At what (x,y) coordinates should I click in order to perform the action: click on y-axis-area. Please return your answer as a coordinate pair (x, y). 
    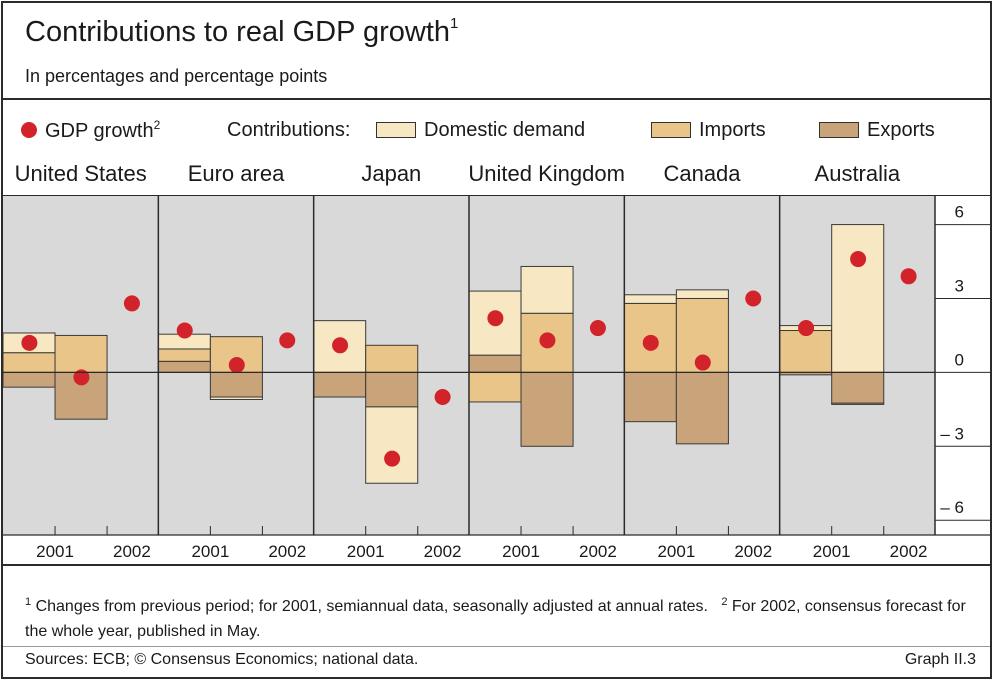
    Looking at the image, I should click on (962, 365).